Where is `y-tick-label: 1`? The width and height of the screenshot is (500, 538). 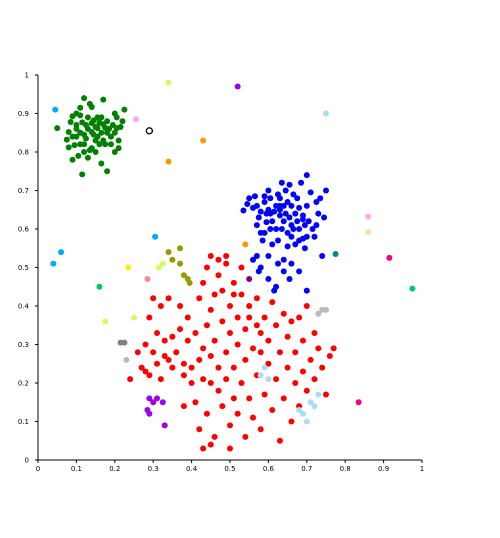 y-tick-label: 1 is located at coordinates (27, 76).